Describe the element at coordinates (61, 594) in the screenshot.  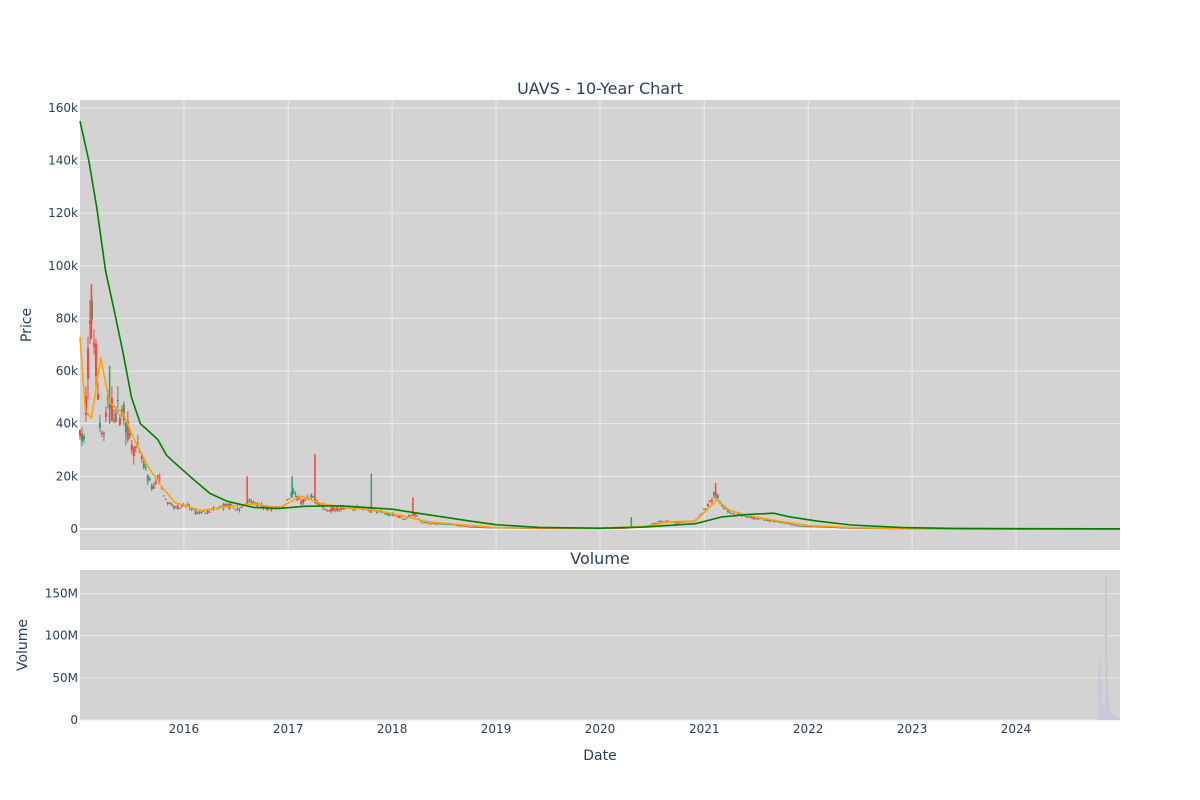
I see `volume-y-tick-label: 150M` at that location.